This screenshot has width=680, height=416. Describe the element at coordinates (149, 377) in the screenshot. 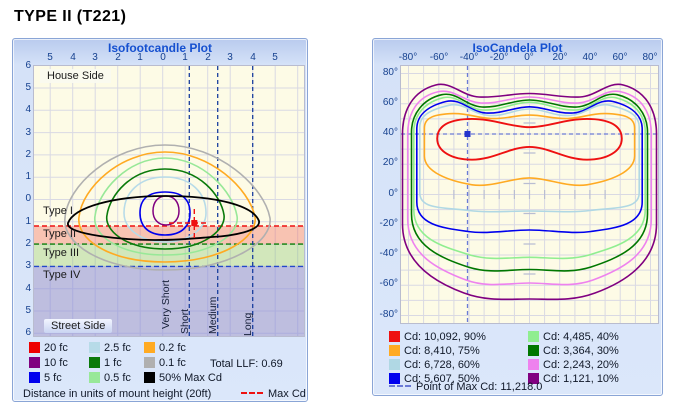

I see `legend-swatch-50pct-max-cd` at that location.